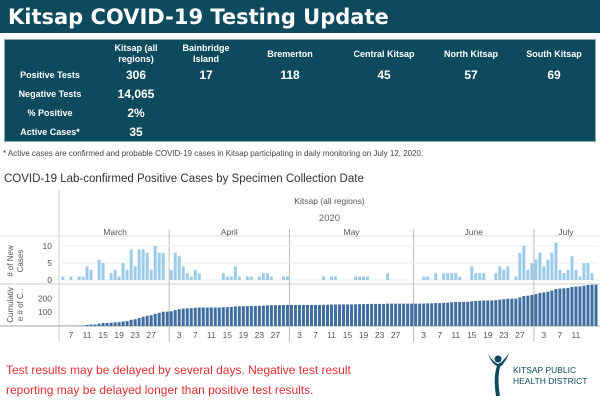  Describe the element at coordinates (20, 305) in the screenshot. I see `y-axis-label: e # of C..` at that location.